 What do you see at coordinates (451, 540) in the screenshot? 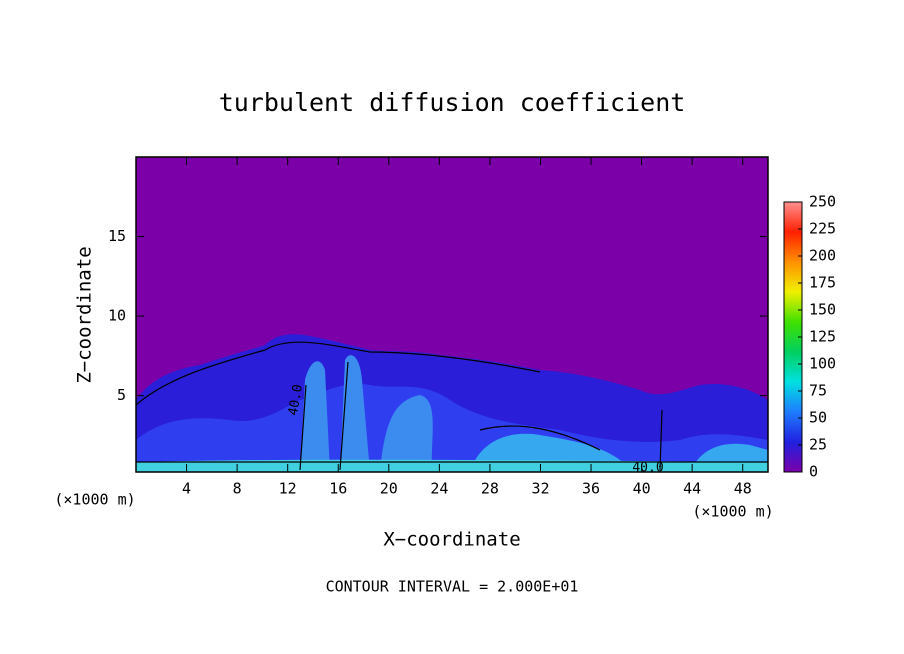
I see `x-axis-label: X−coordinate` at bounding box center [451, 540].